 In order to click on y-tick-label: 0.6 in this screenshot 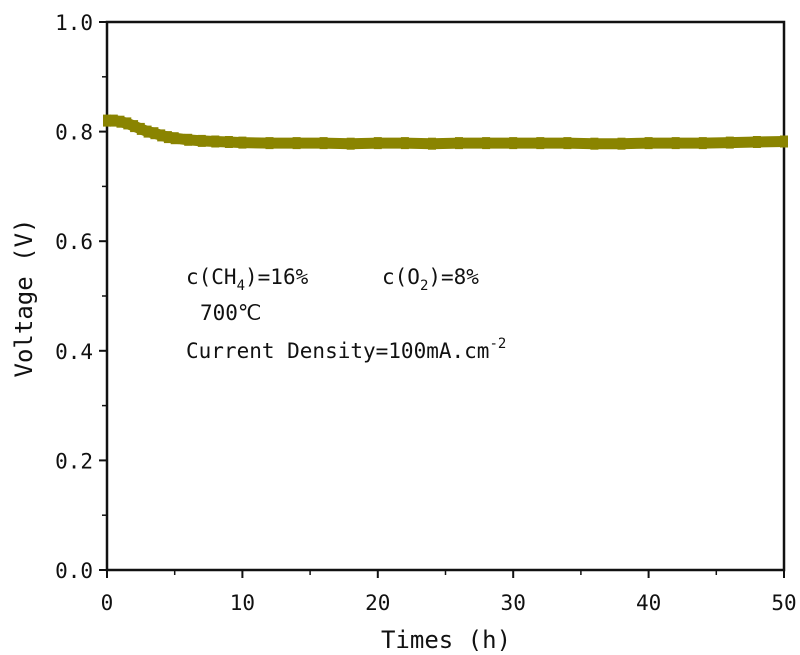, I will do `click(74, 242)`.